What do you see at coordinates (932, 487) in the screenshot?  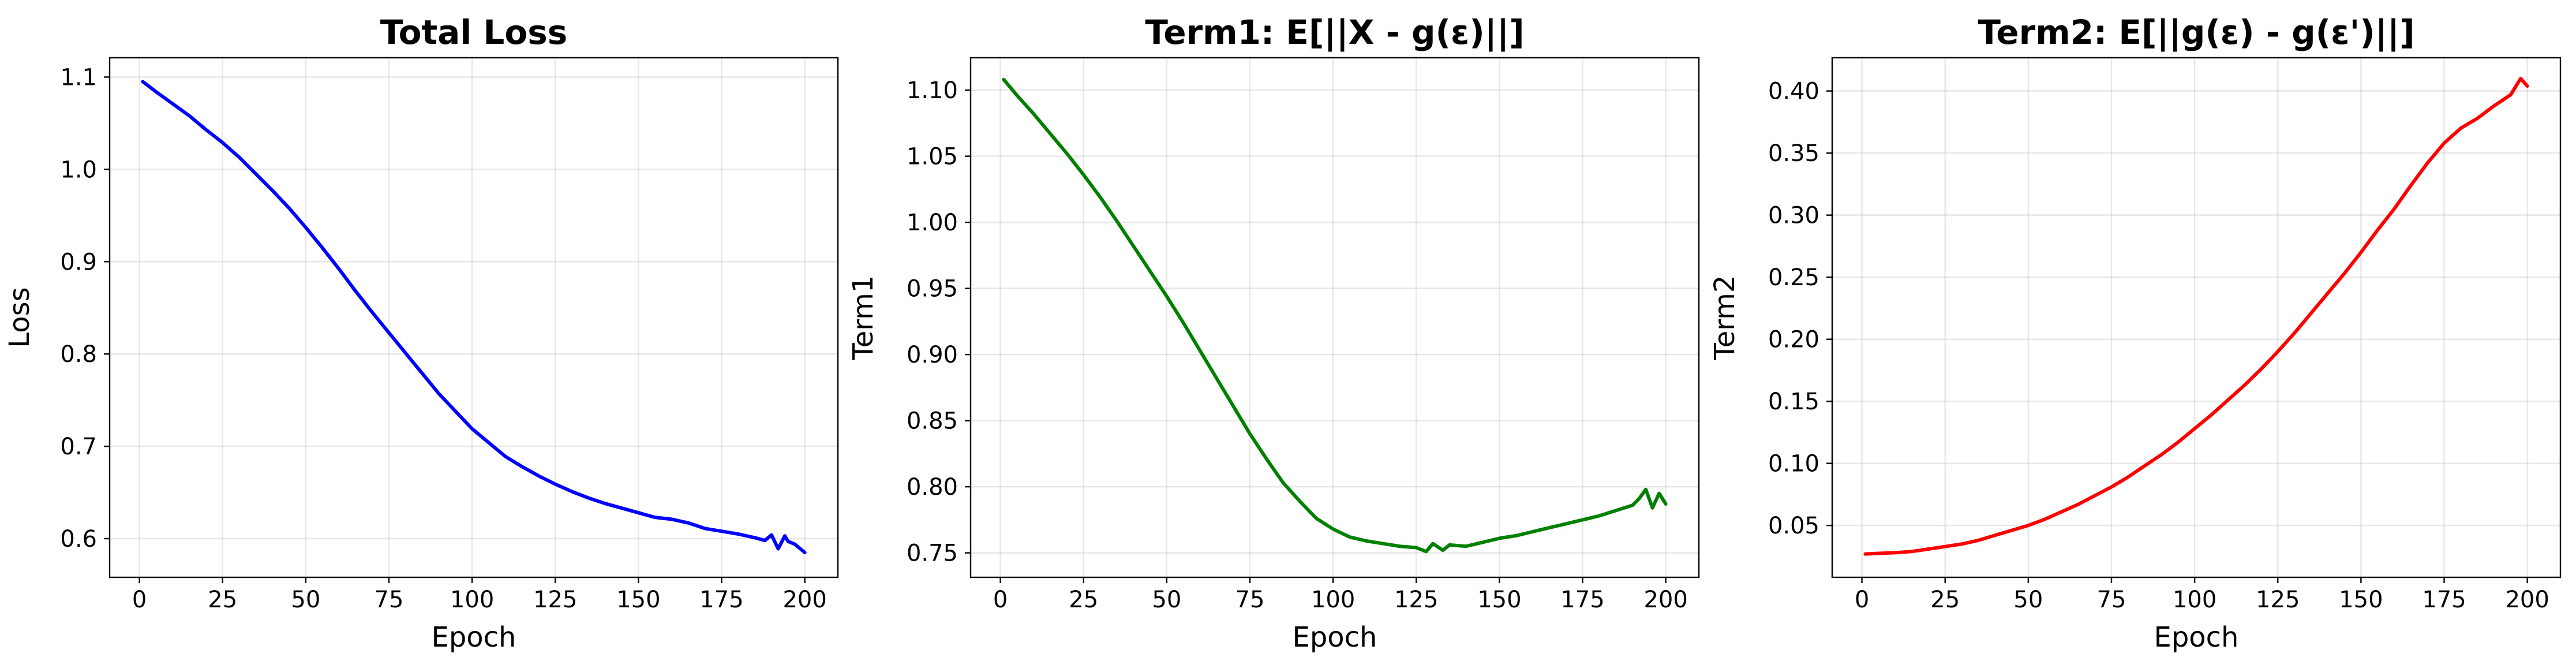 I see `y-tick-label: 0.80` at bounding box center [932, 487].